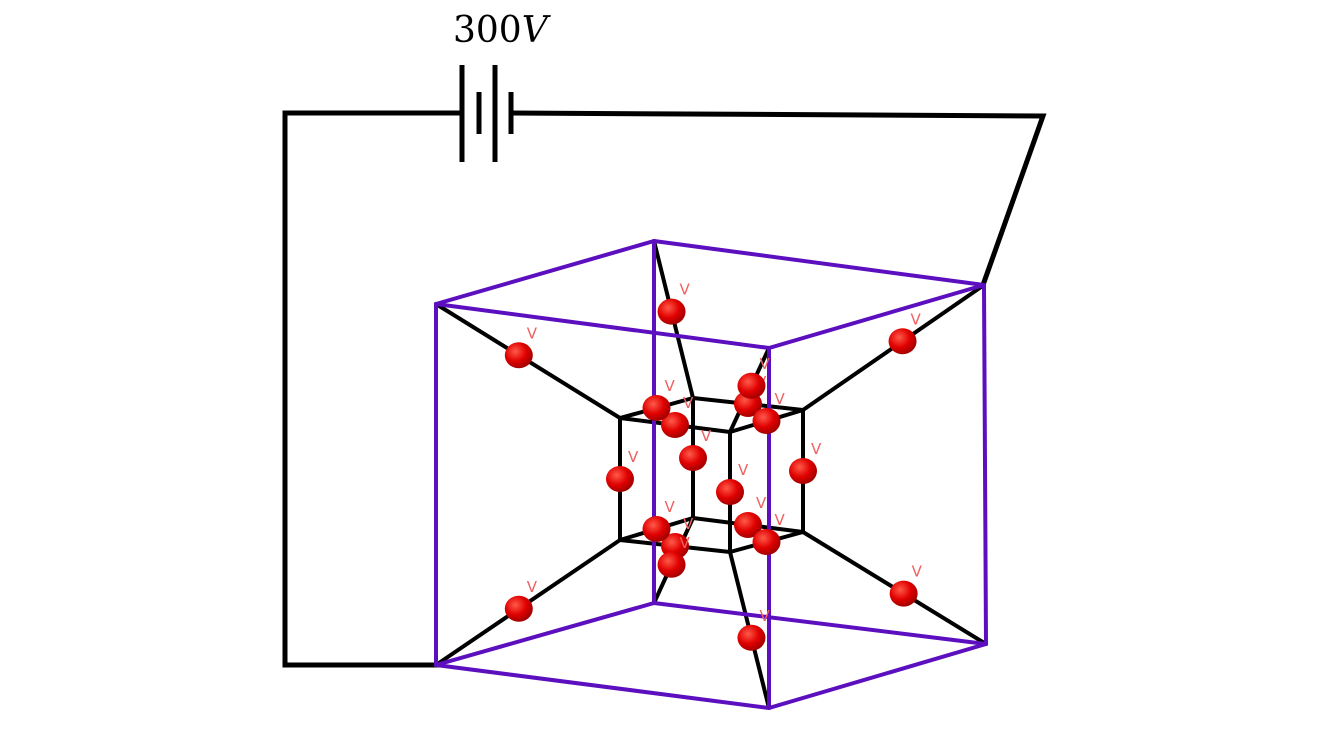  I want to click on battery-voltage-label: 300V, so click(502, 30).